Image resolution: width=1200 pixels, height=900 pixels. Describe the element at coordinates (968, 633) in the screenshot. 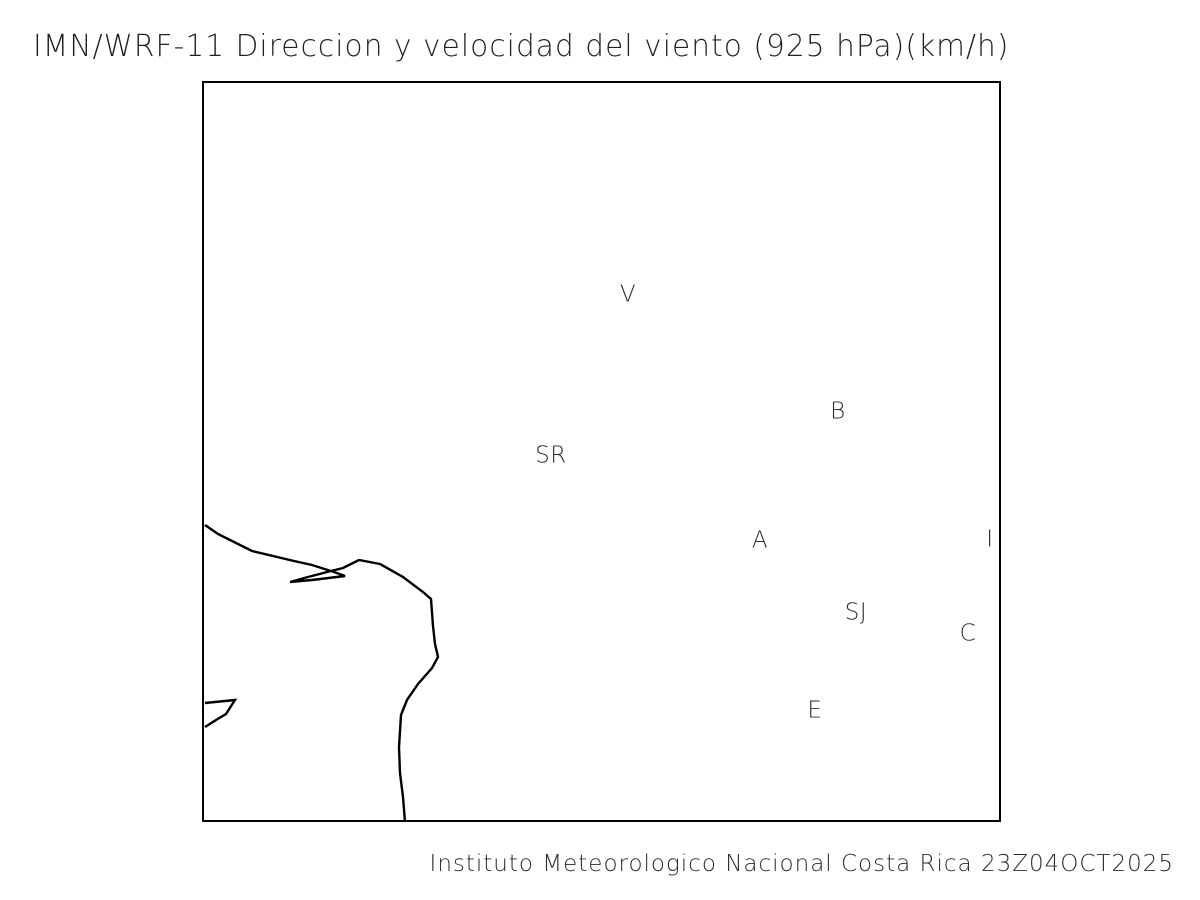

I see `station-label-c: C` at that location.